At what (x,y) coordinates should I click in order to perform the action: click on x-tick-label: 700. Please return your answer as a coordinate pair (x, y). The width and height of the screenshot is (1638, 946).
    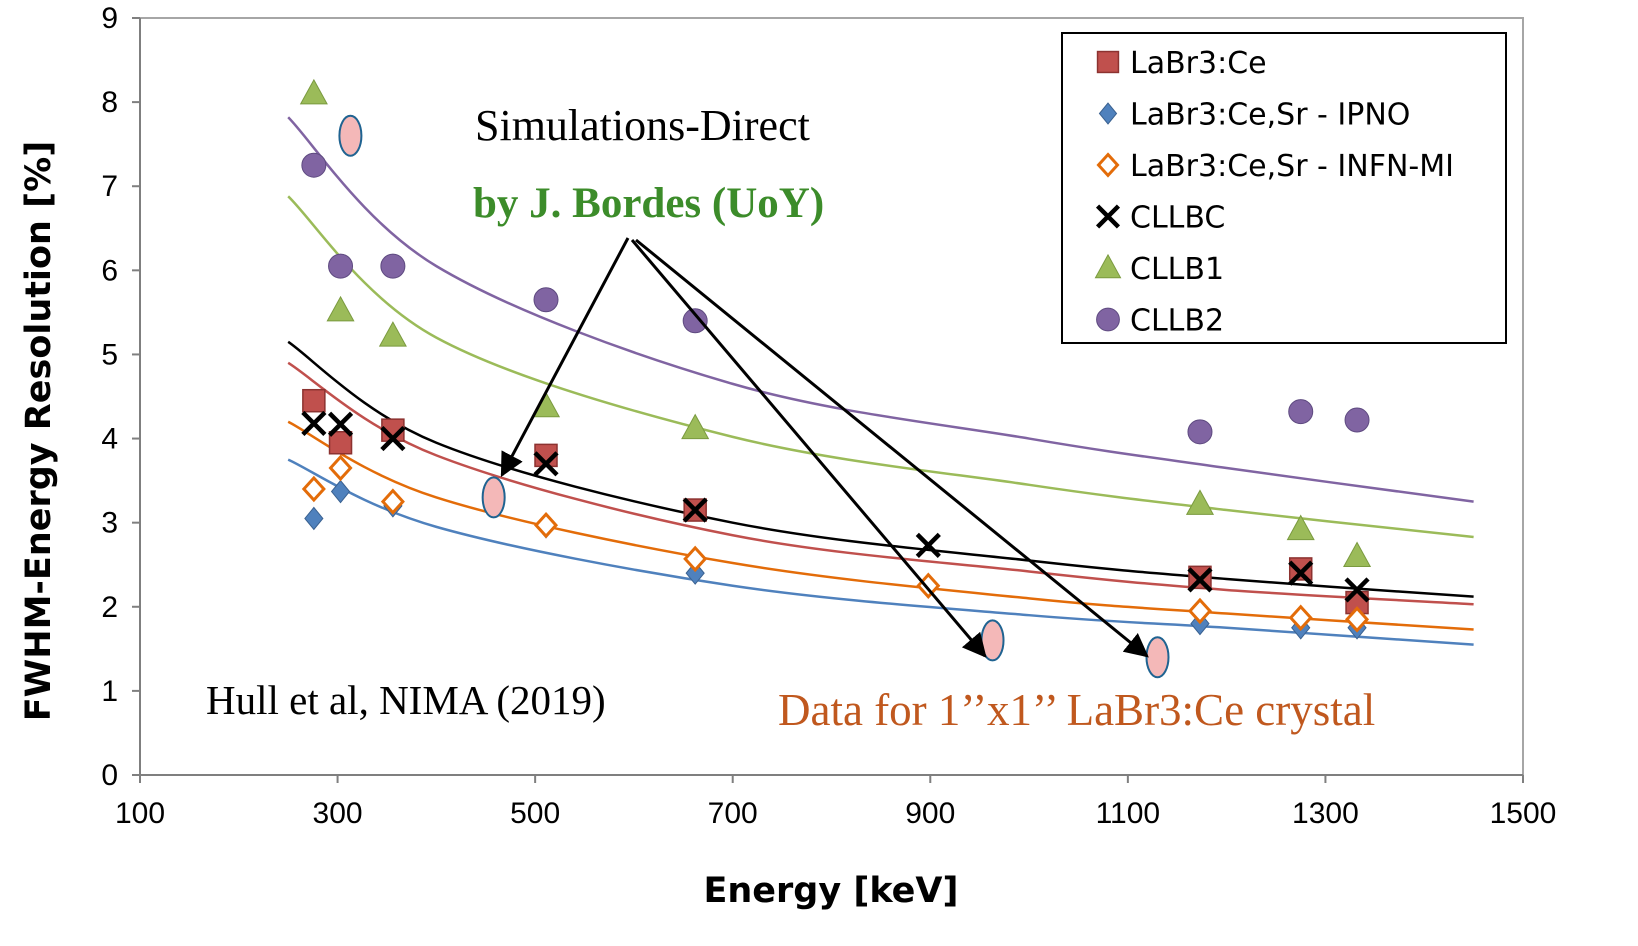
    Looking at the image, I should click on (733, 813).